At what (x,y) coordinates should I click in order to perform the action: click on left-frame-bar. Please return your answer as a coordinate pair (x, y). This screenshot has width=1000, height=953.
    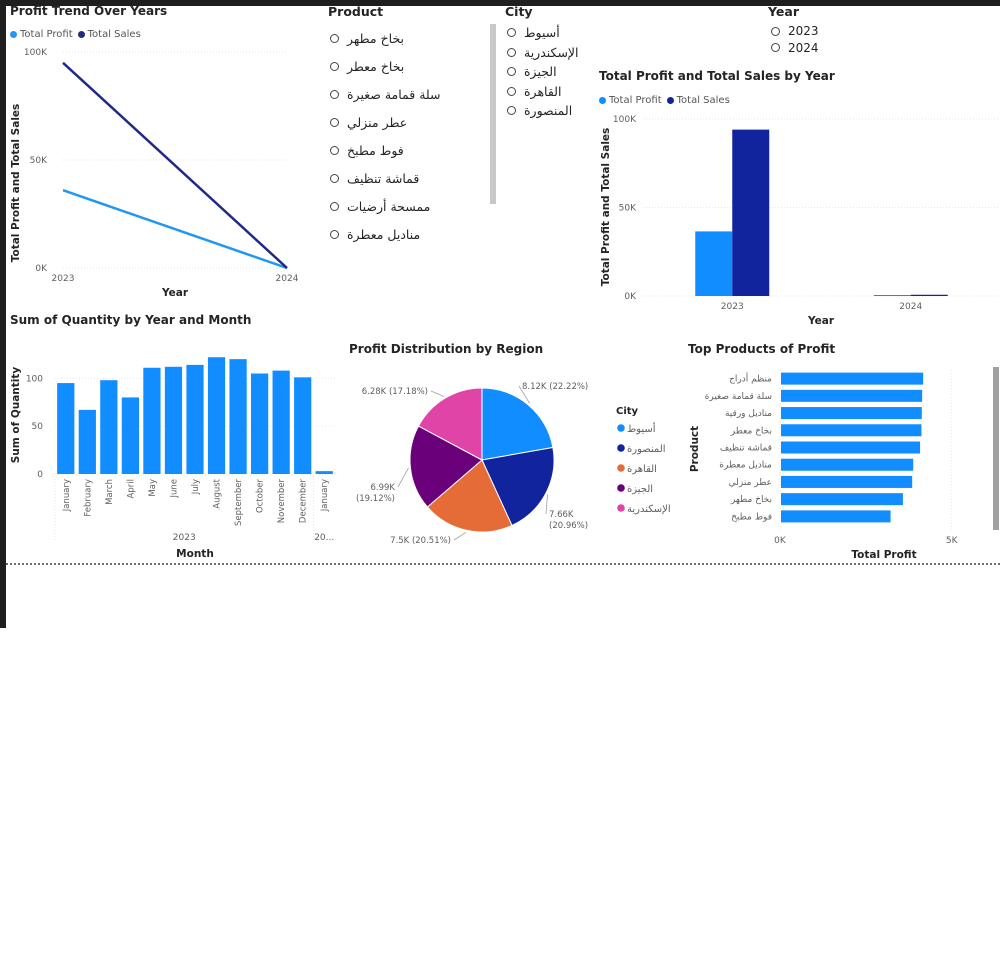
    Looking at the image, I should click on (3, 314).